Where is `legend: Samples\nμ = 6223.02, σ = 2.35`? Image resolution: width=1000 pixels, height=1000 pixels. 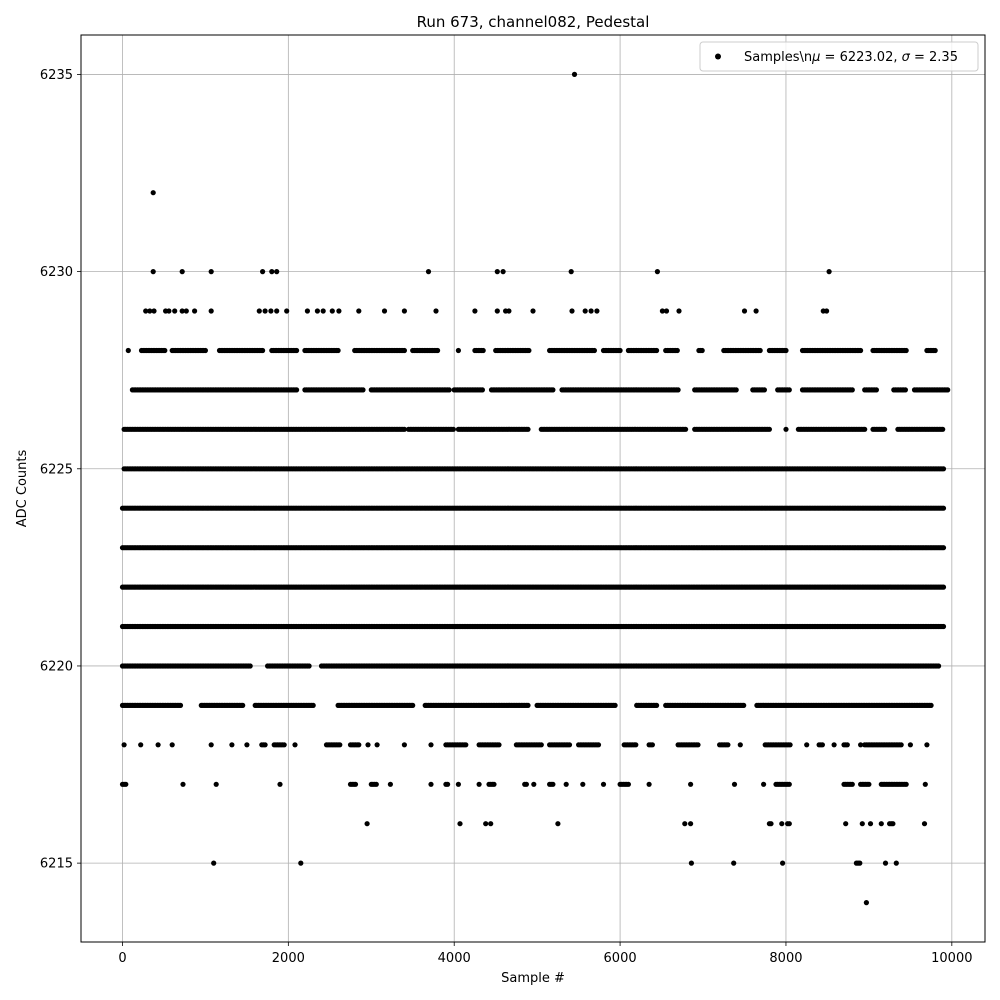
legend: Samples\nμ = 6223.02, σ = 2.35 is located at coordinates (839, 56).